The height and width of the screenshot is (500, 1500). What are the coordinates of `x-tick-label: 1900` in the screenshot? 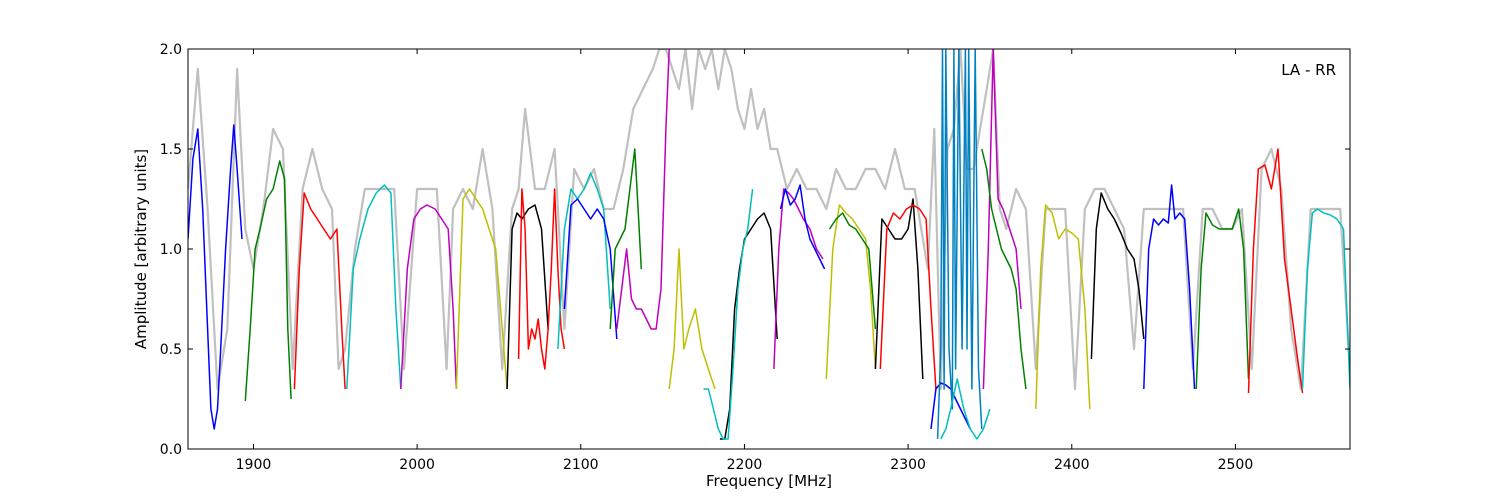 It's located at (254, 465).